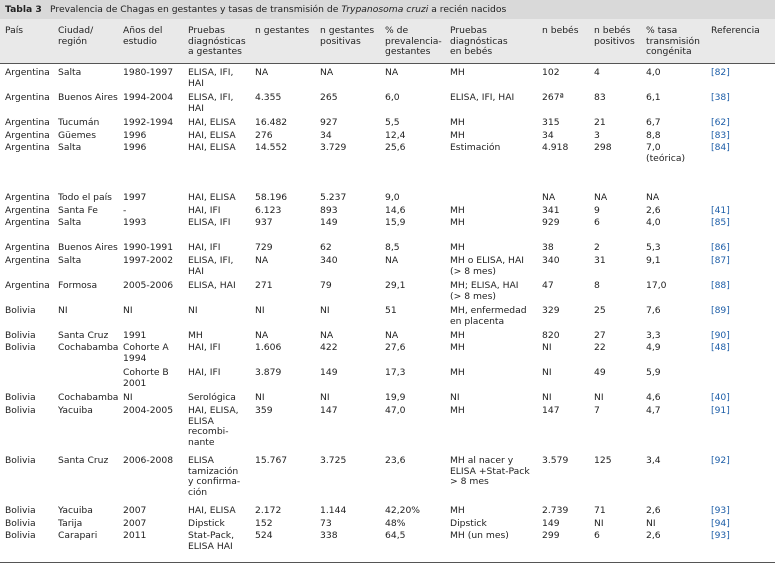  Describe the element at coordinates (653, 122) in the screenshot. I see `cell-tasa: 6,7` at that location.